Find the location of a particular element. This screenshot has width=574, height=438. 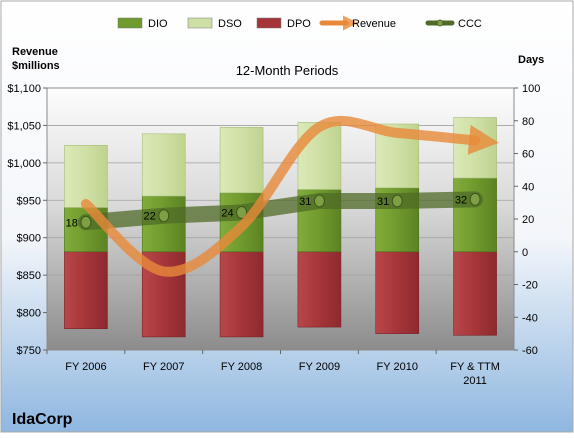

bar-dpo-fy-2010 is located at coordinates (397, 292).